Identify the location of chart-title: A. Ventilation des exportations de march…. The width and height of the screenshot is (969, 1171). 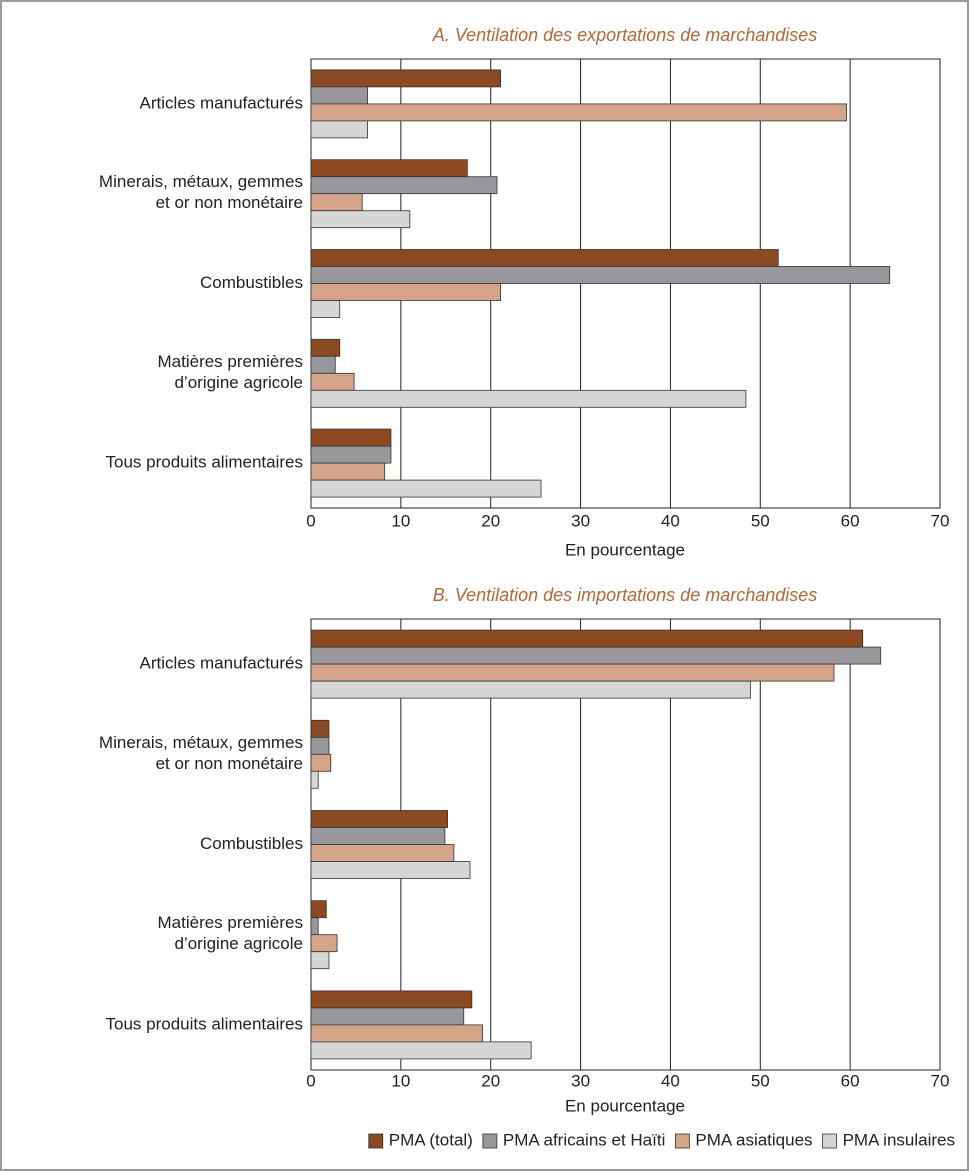
(625, 35).